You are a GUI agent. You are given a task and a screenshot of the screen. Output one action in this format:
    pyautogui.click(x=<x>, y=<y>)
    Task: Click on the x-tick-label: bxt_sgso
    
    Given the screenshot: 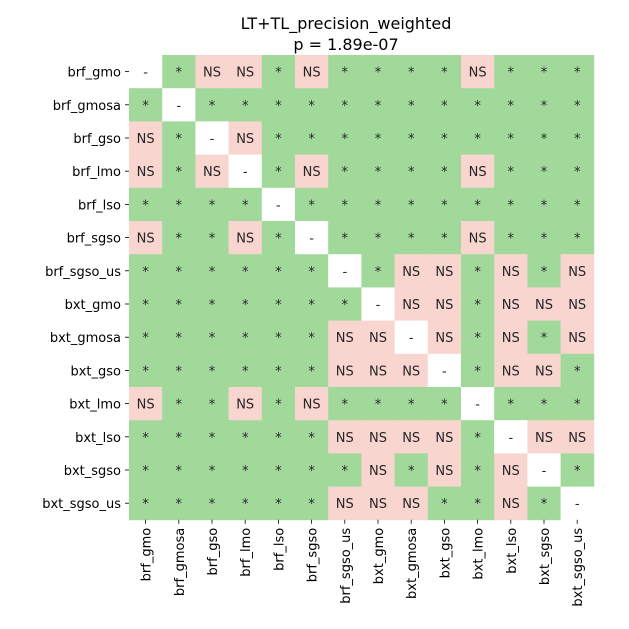 What is the action you would take?
    pyautogui.click(x=545, y=556)
    